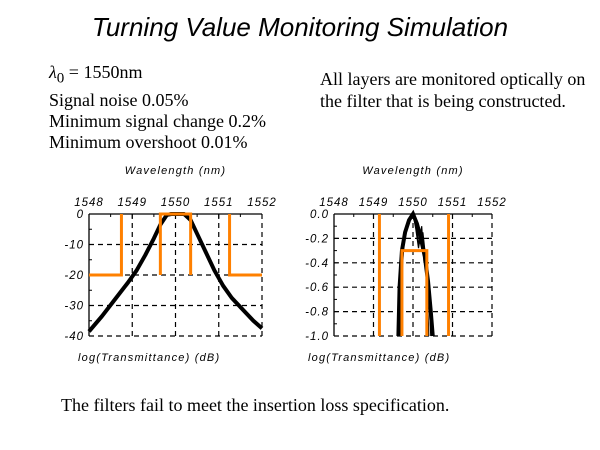  I want to click on slide-title: Turning Value Monitoring Simulation, so click(300, 27).